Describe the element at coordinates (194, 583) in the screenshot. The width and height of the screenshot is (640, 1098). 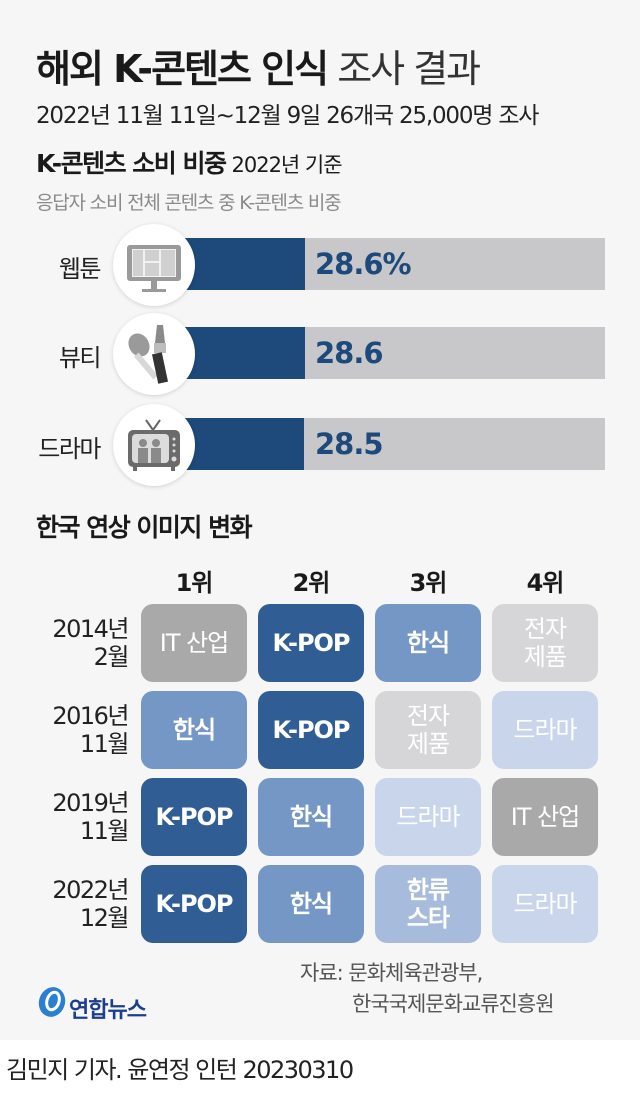
I see `rank-header-1: 1위` at that location.